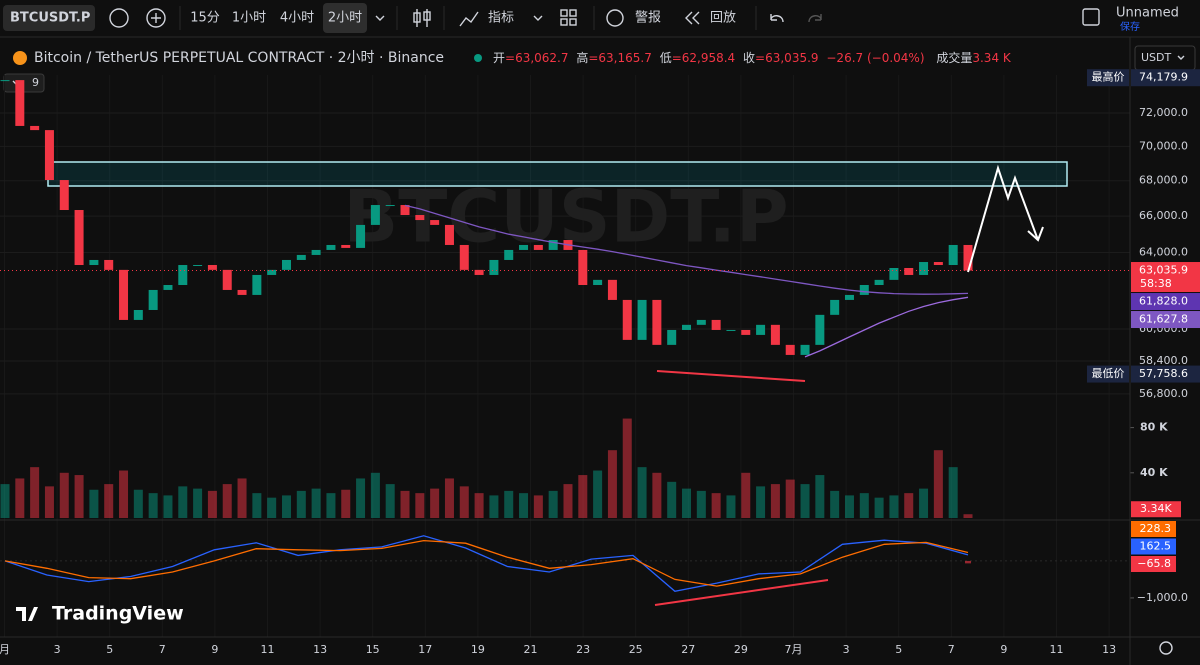 The height and width of the screenshot is (665, 1200). I want to click on x-tick-label: 27, so click(688, 649).